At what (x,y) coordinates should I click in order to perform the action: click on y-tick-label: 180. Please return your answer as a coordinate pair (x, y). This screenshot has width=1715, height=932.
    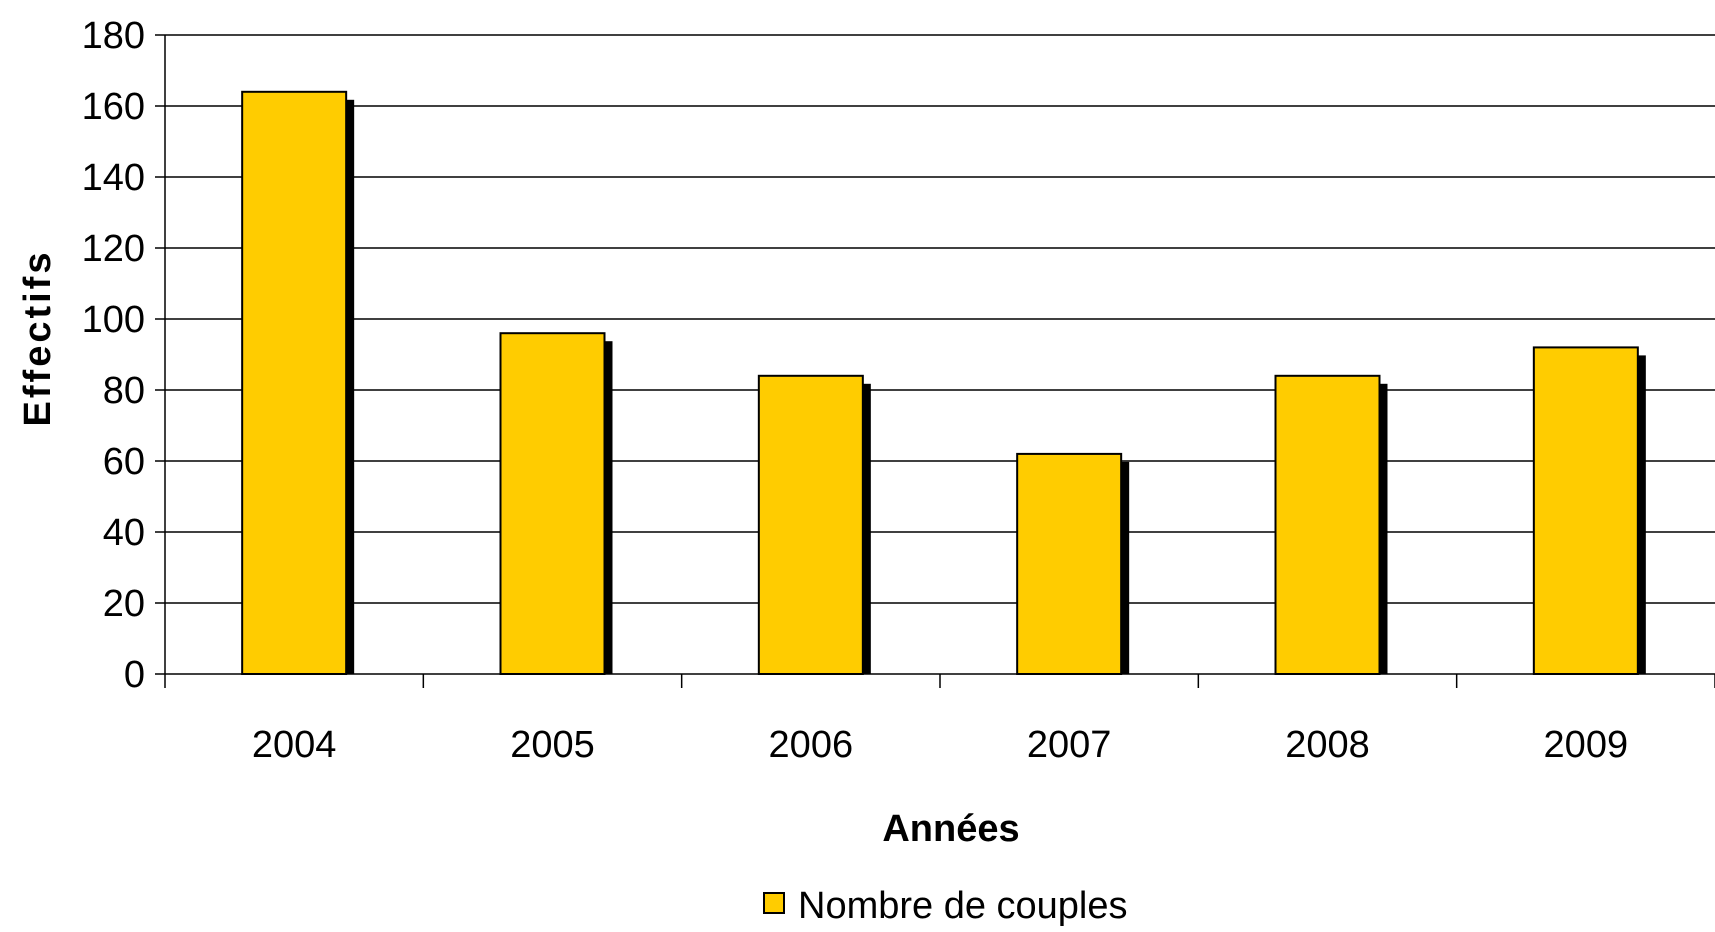
    Looking at the image, I should click on (113, 36).